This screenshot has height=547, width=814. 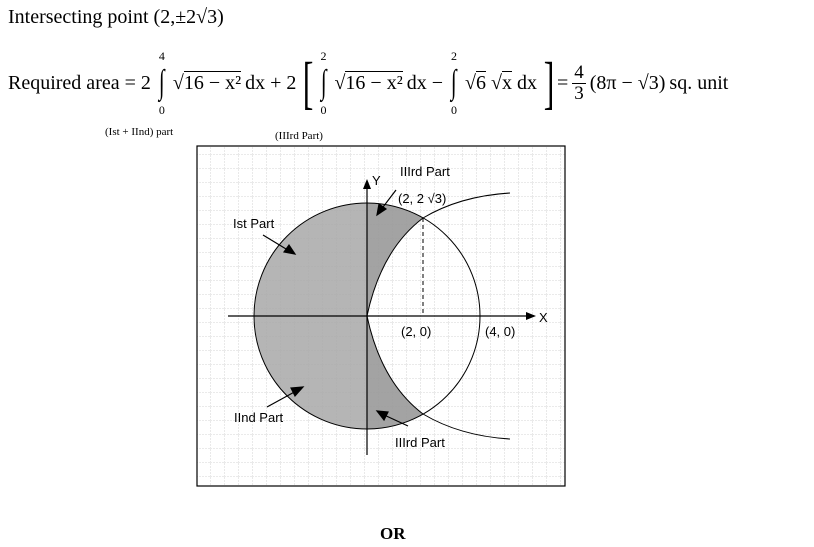 I want to click on int1-radicand: 16 − x², so click(x=212, y=82).